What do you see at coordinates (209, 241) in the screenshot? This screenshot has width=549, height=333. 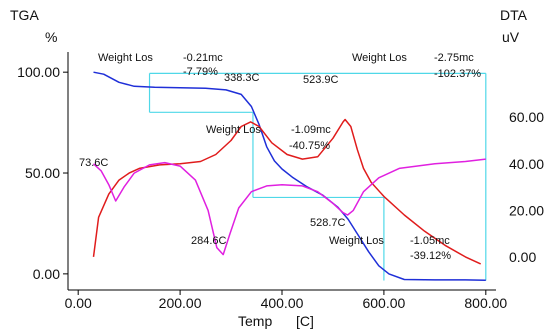 I see `peak-label-ddta-2: 284.6C` at bounding box center [209, 241].